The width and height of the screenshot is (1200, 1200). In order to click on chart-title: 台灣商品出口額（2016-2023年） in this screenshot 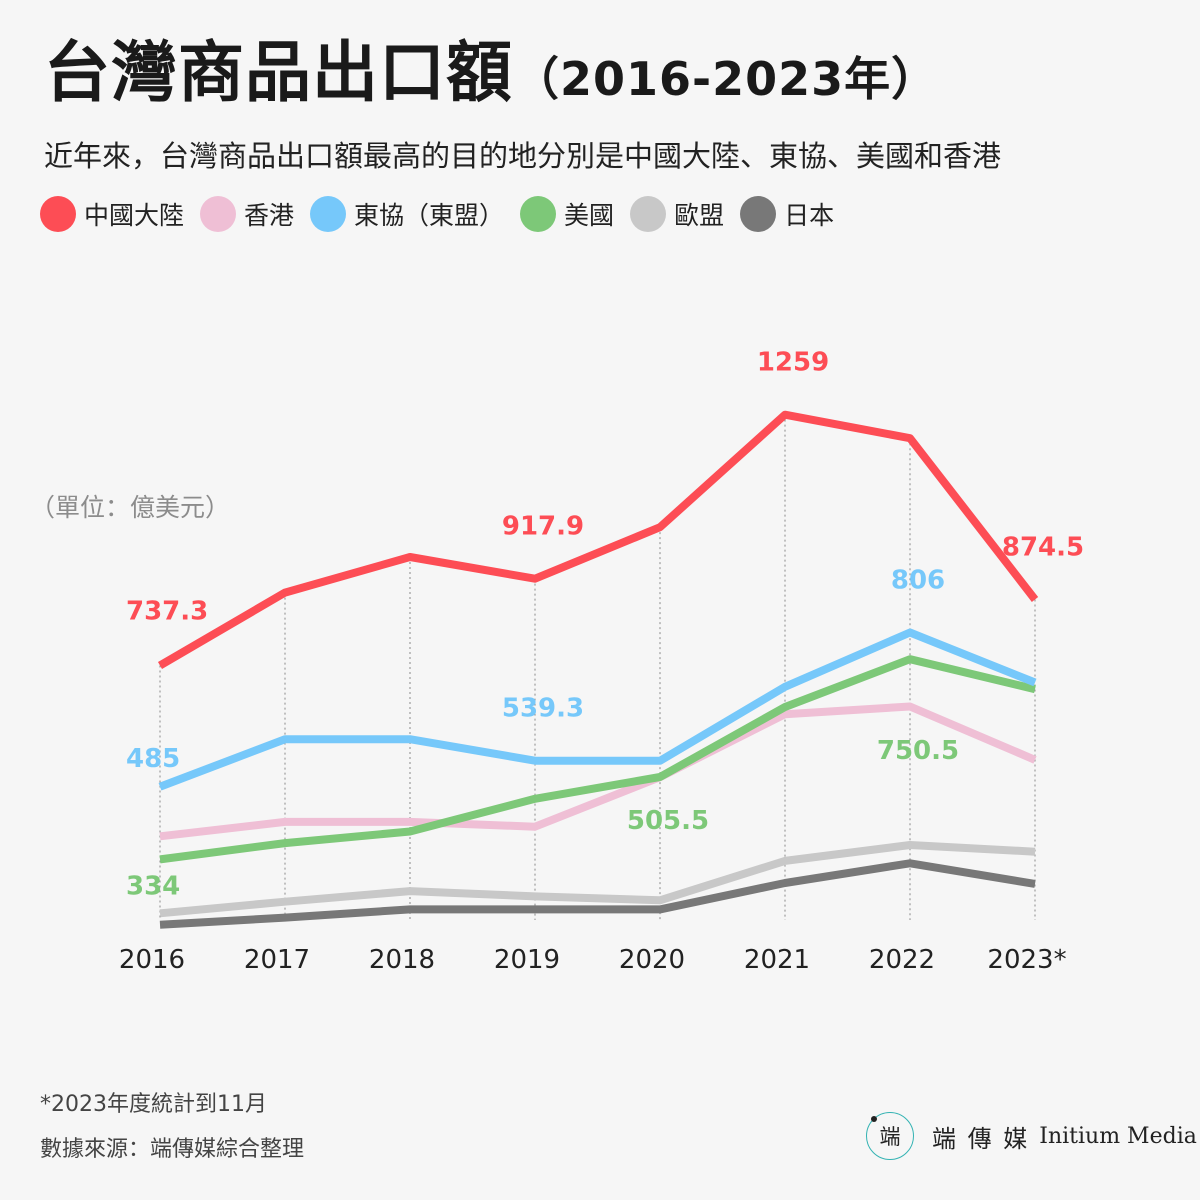, I will do `click(491, 76)`.